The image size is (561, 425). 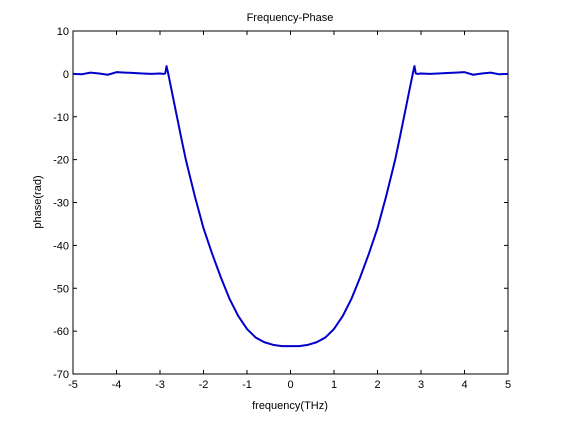 I want to click on x-tick-label: 5, so click(x=508, y=385).